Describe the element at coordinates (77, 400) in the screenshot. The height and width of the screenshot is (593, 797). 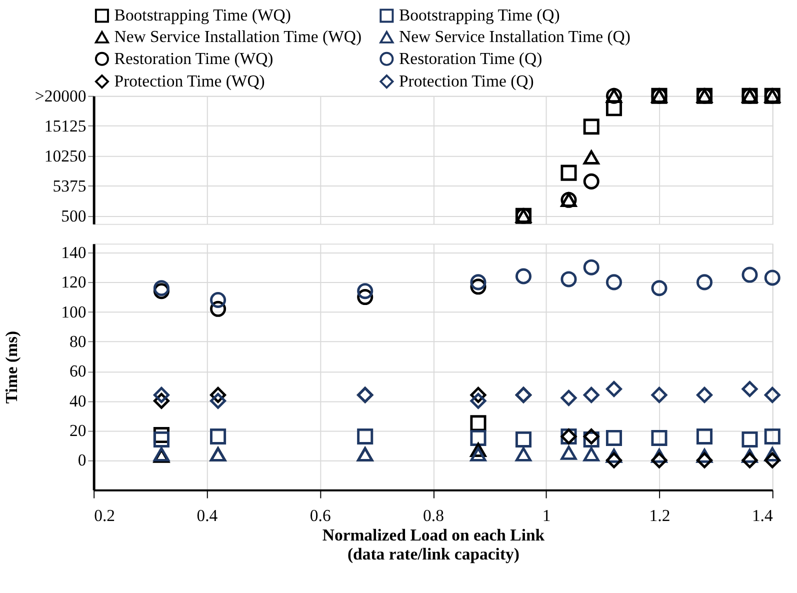
I see `y-tick-label: 40` at that location.